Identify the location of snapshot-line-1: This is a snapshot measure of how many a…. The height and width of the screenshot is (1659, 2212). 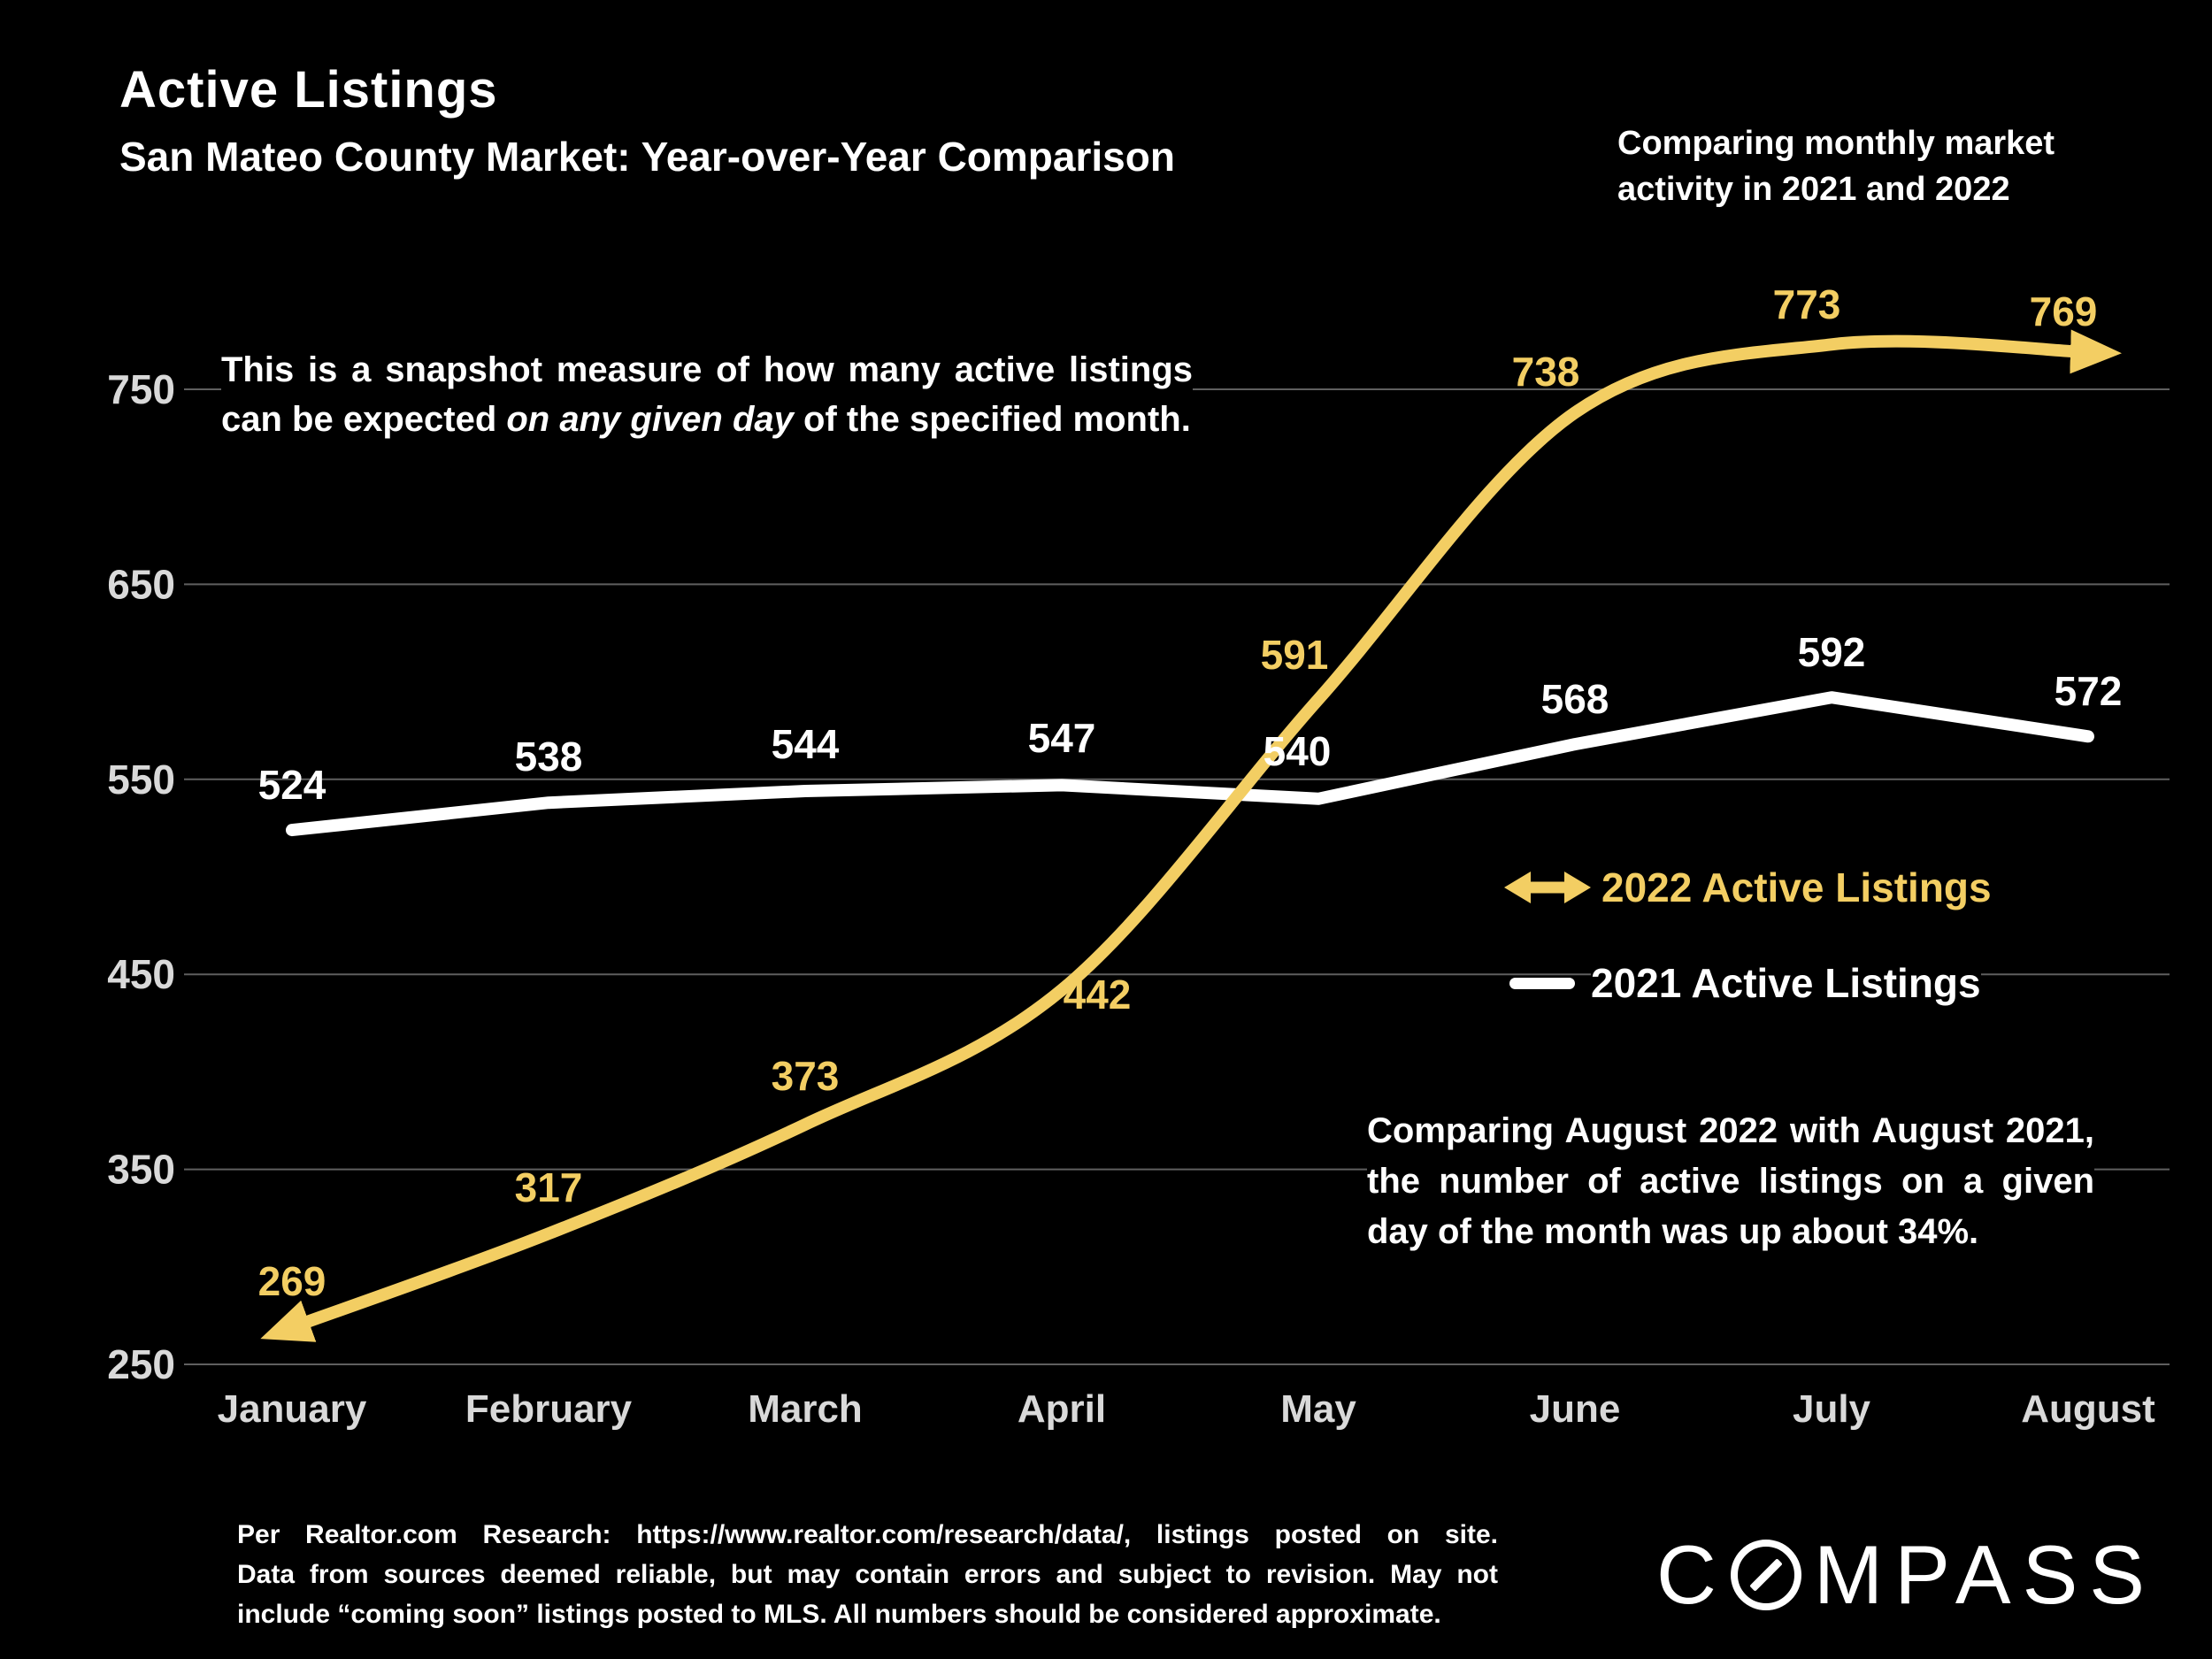
(707, 370).